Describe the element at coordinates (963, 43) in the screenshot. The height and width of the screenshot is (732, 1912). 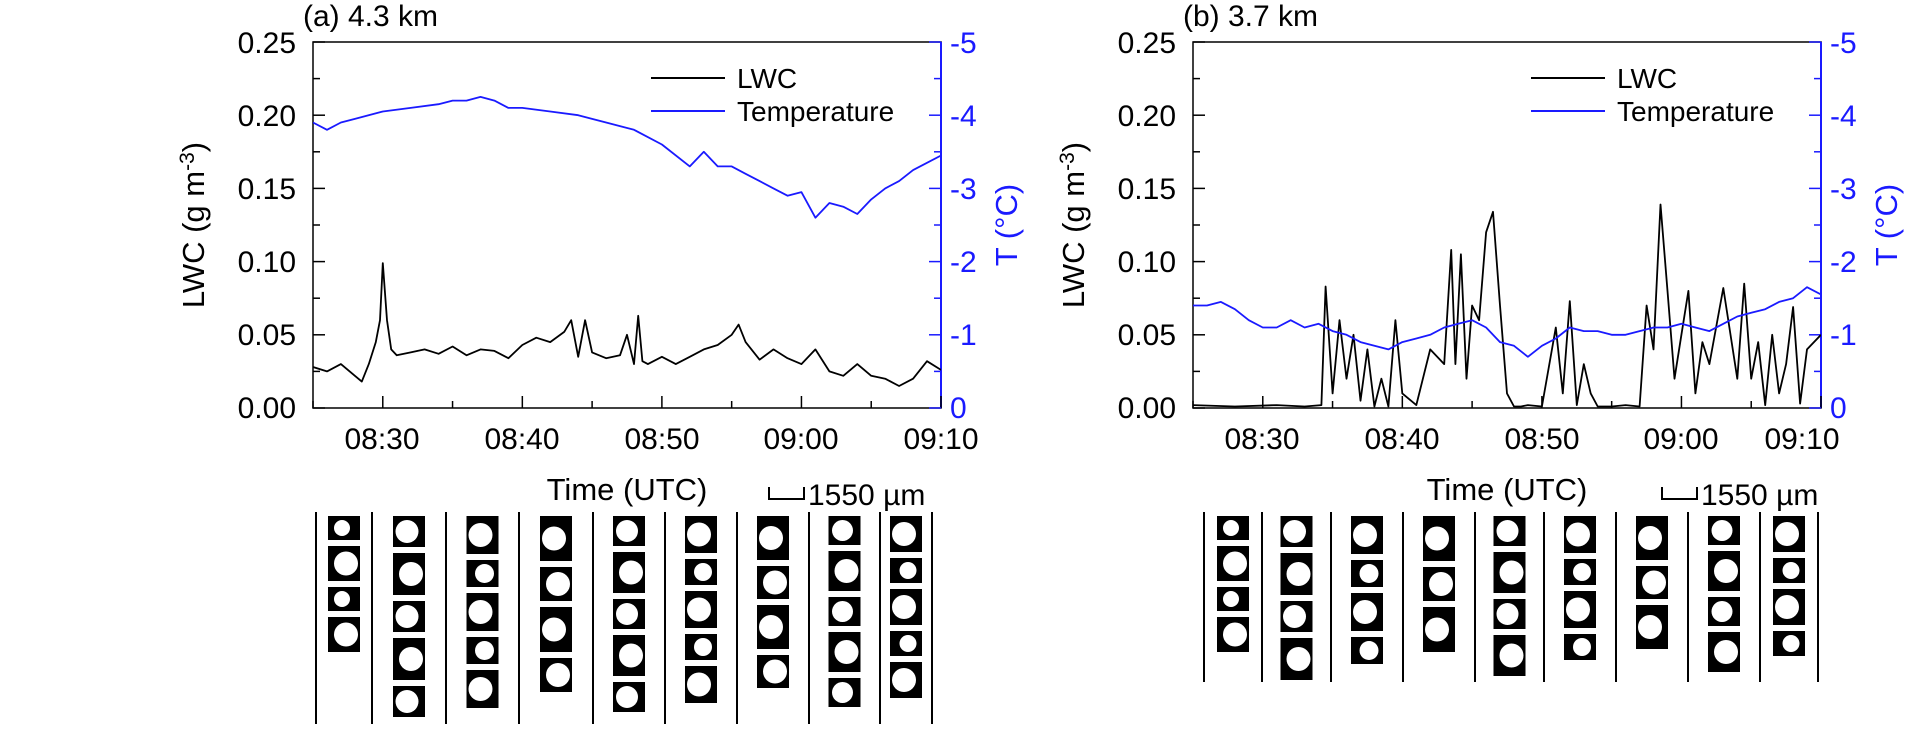
I see `y-right-tick-a-5: -5` at that location.